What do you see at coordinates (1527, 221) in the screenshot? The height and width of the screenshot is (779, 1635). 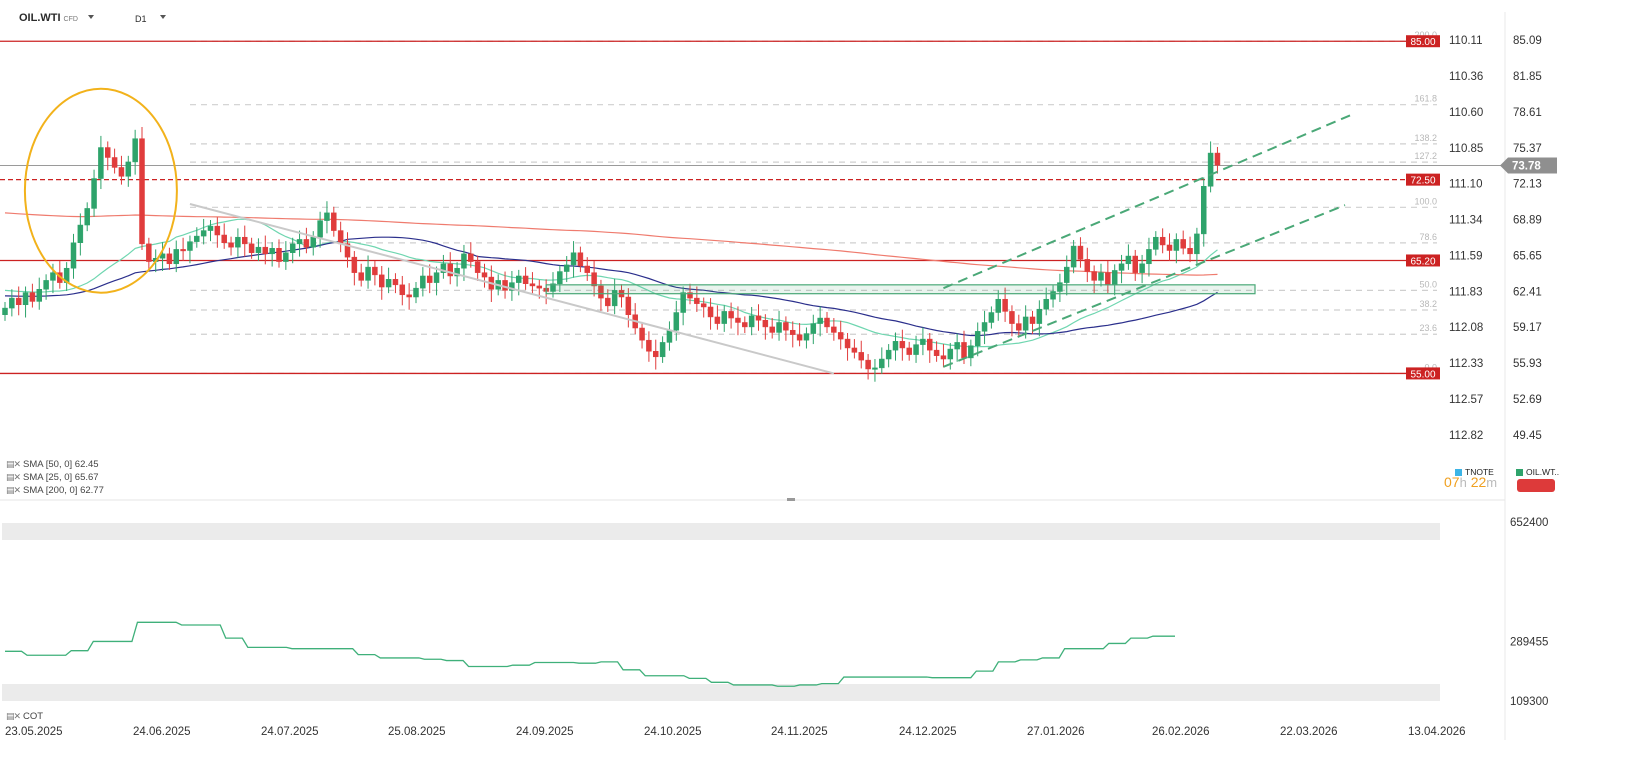 I see `price-axis-tick: 68.89` at bounding box center [1527, 221].